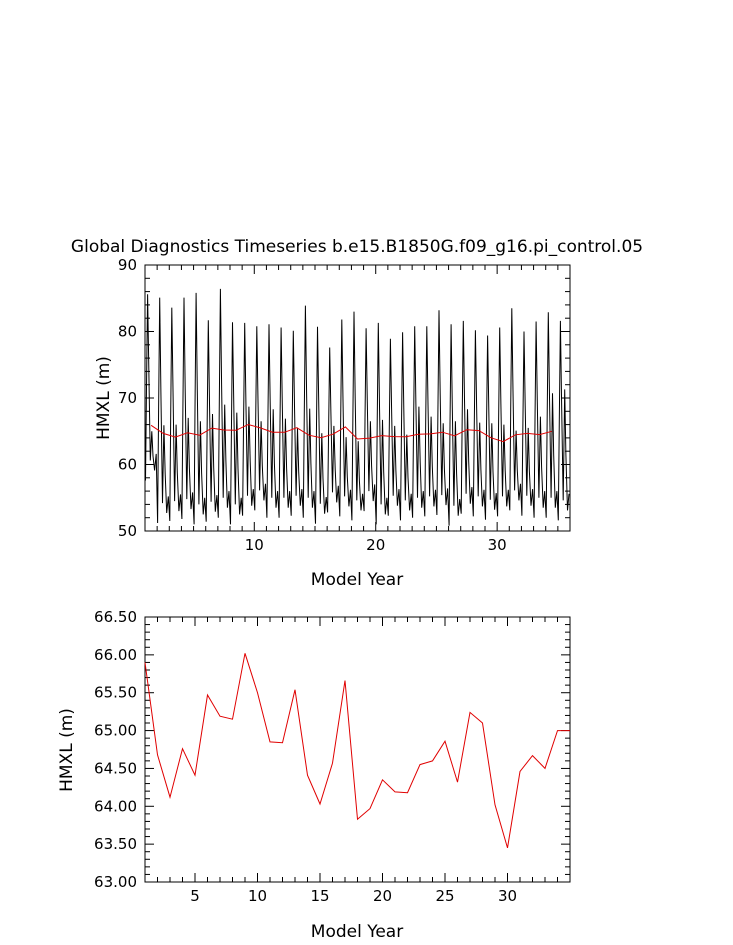 The height and width of the screenshot is (945, 733). I want to click on y-tick-label: 70, so click(127, 398).